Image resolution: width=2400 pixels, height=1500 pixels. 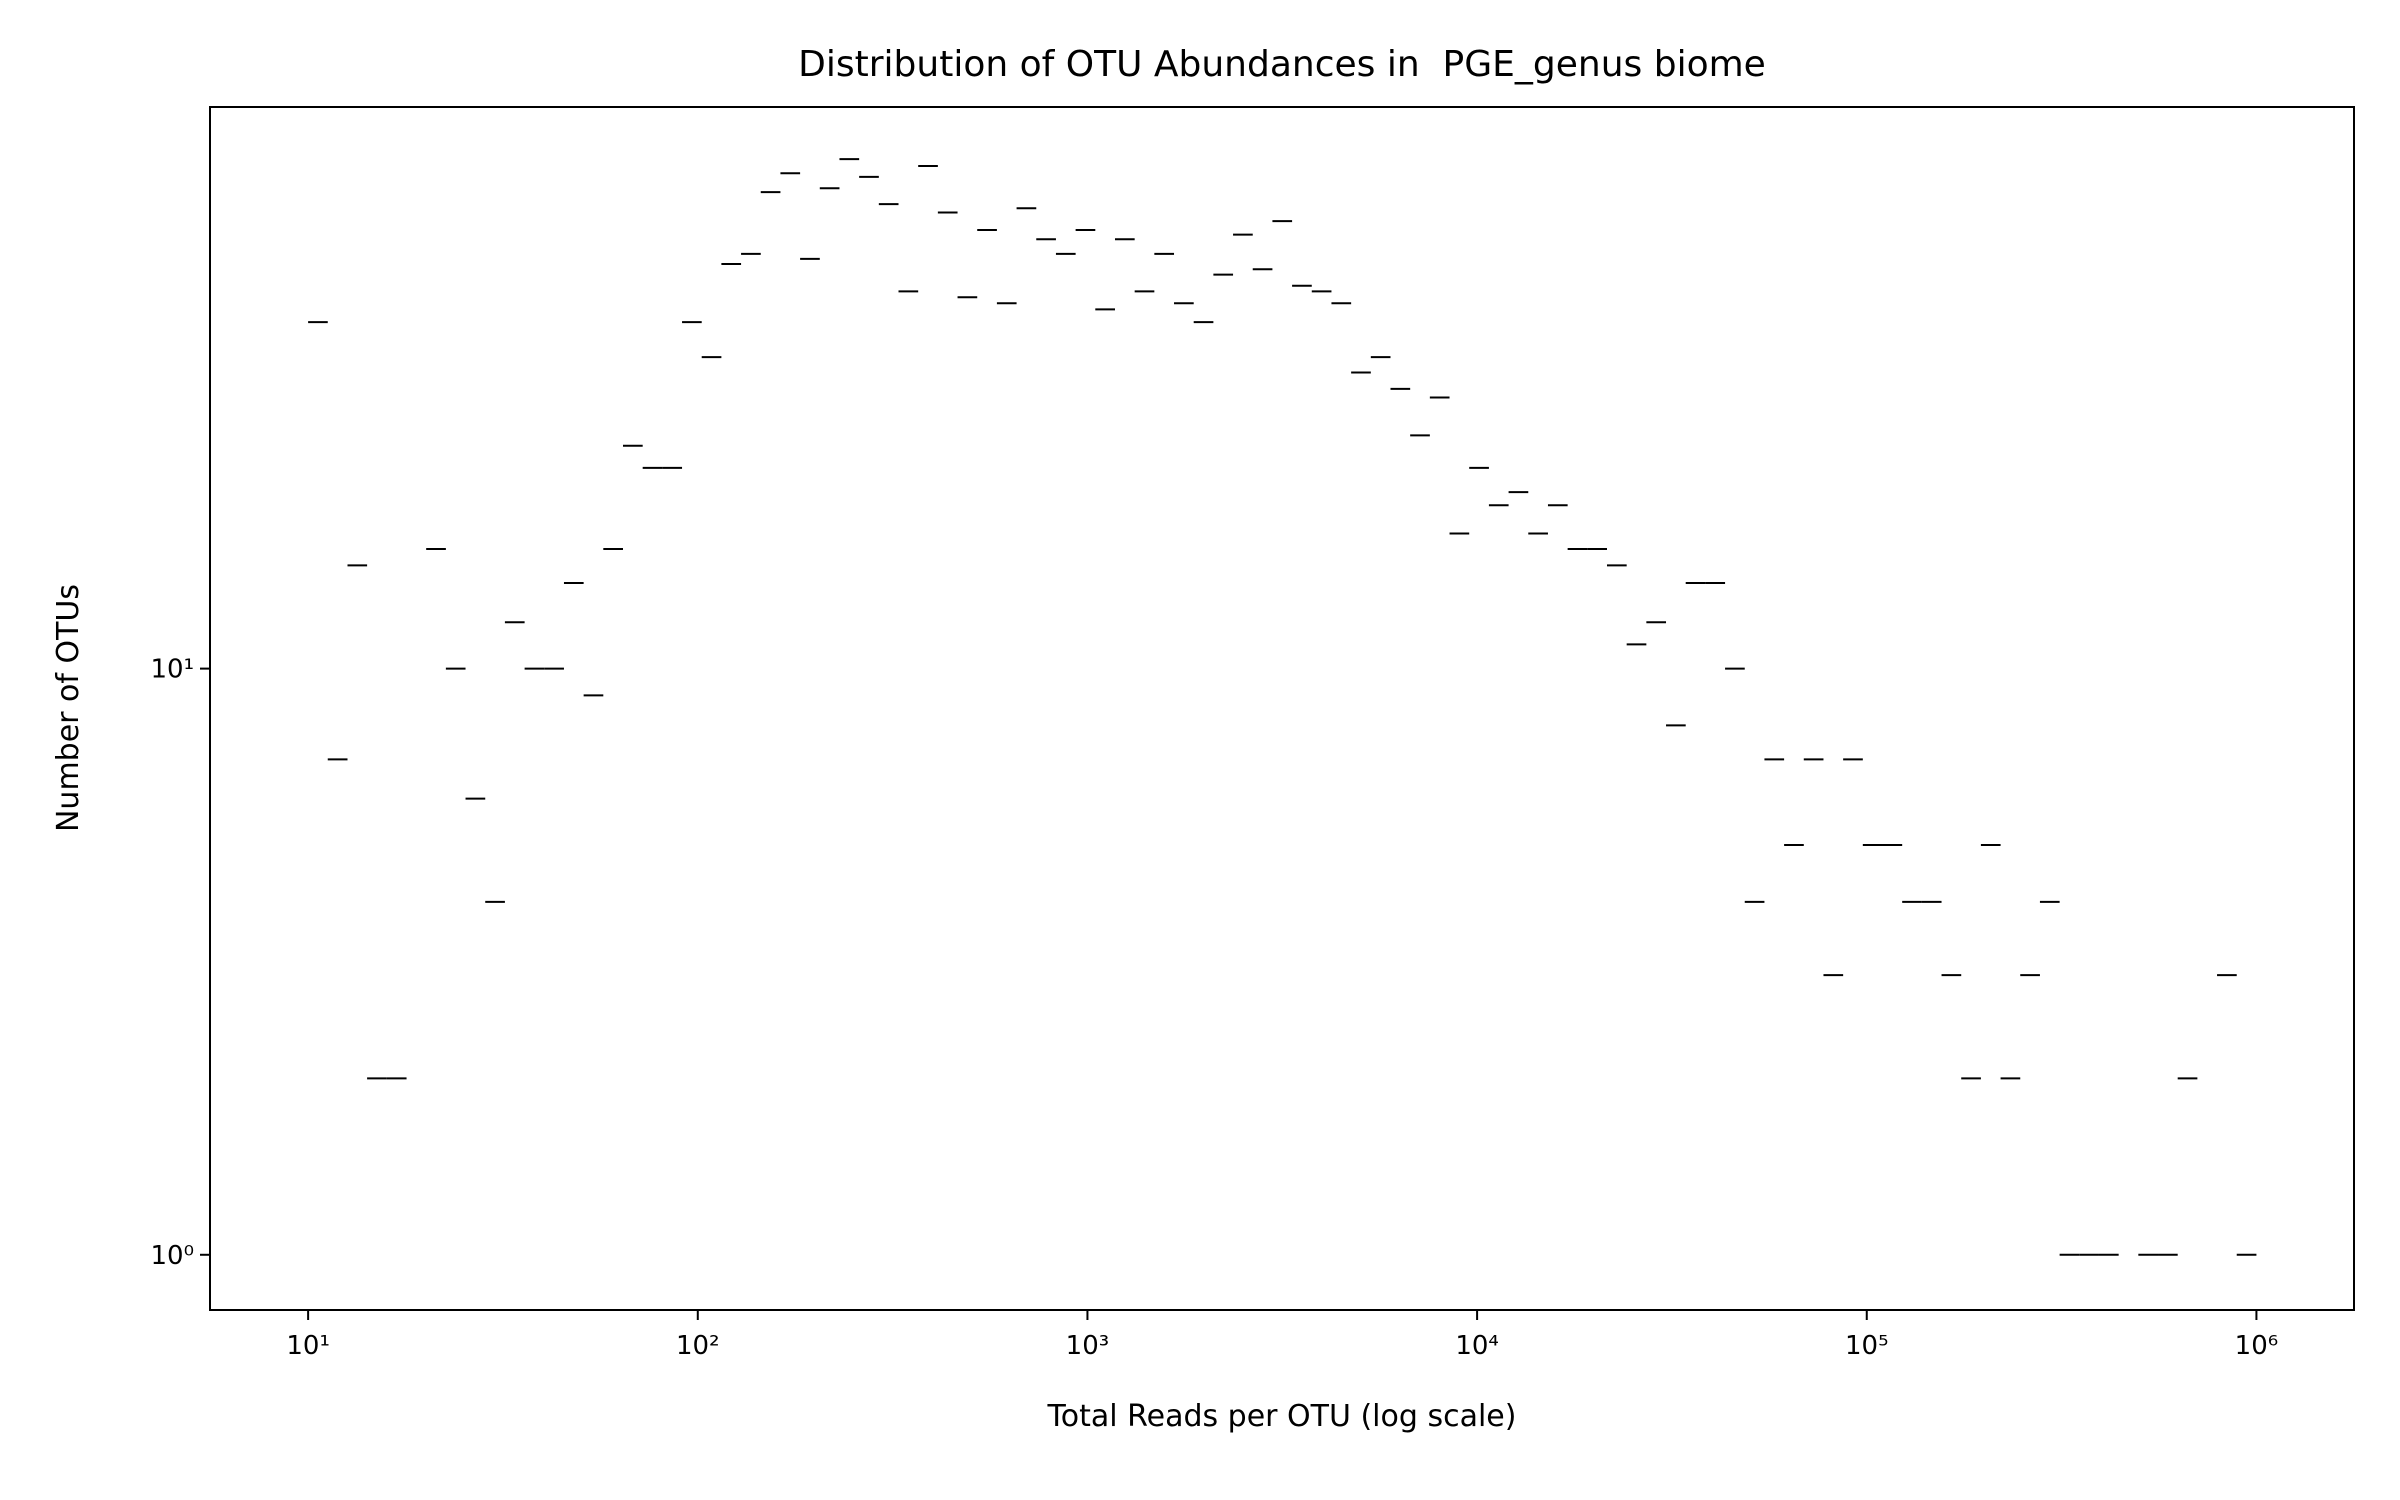 What do you see at coordinates (68, 708) in the screenshot?
I see `y-axis-label: Number of OTUs` at bounding box center [68, 708].